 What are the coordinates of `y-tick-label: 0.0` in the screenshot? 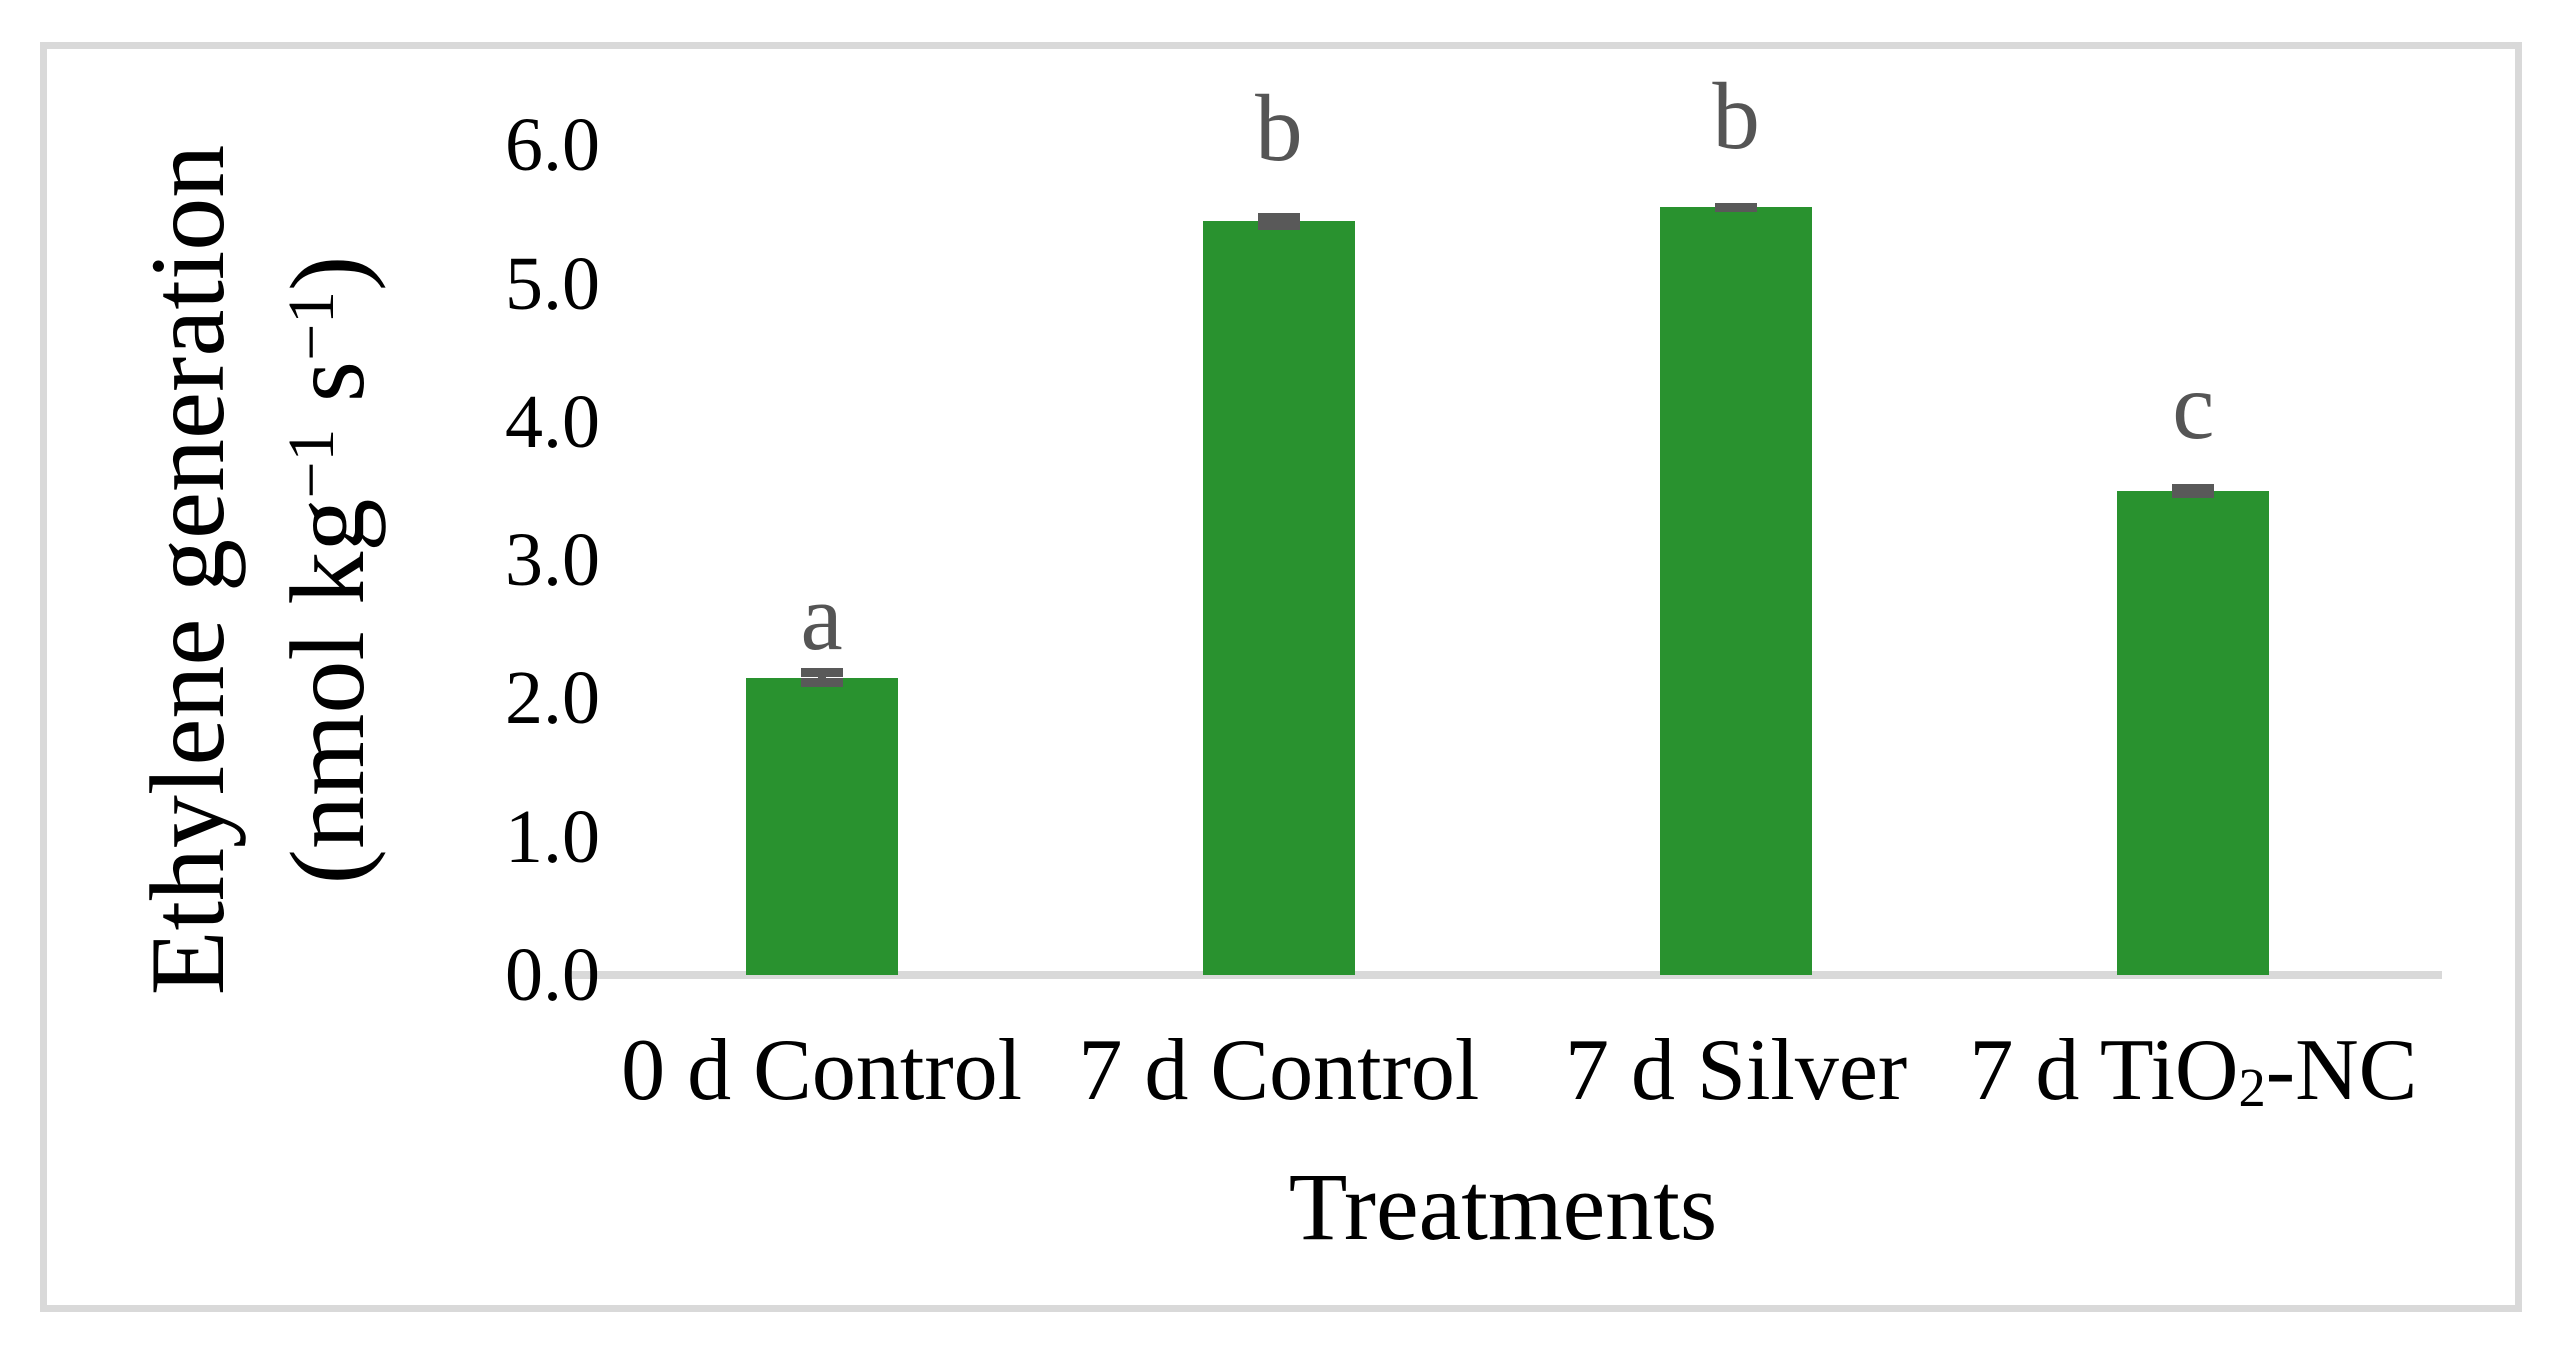 It's located at (552, 975).